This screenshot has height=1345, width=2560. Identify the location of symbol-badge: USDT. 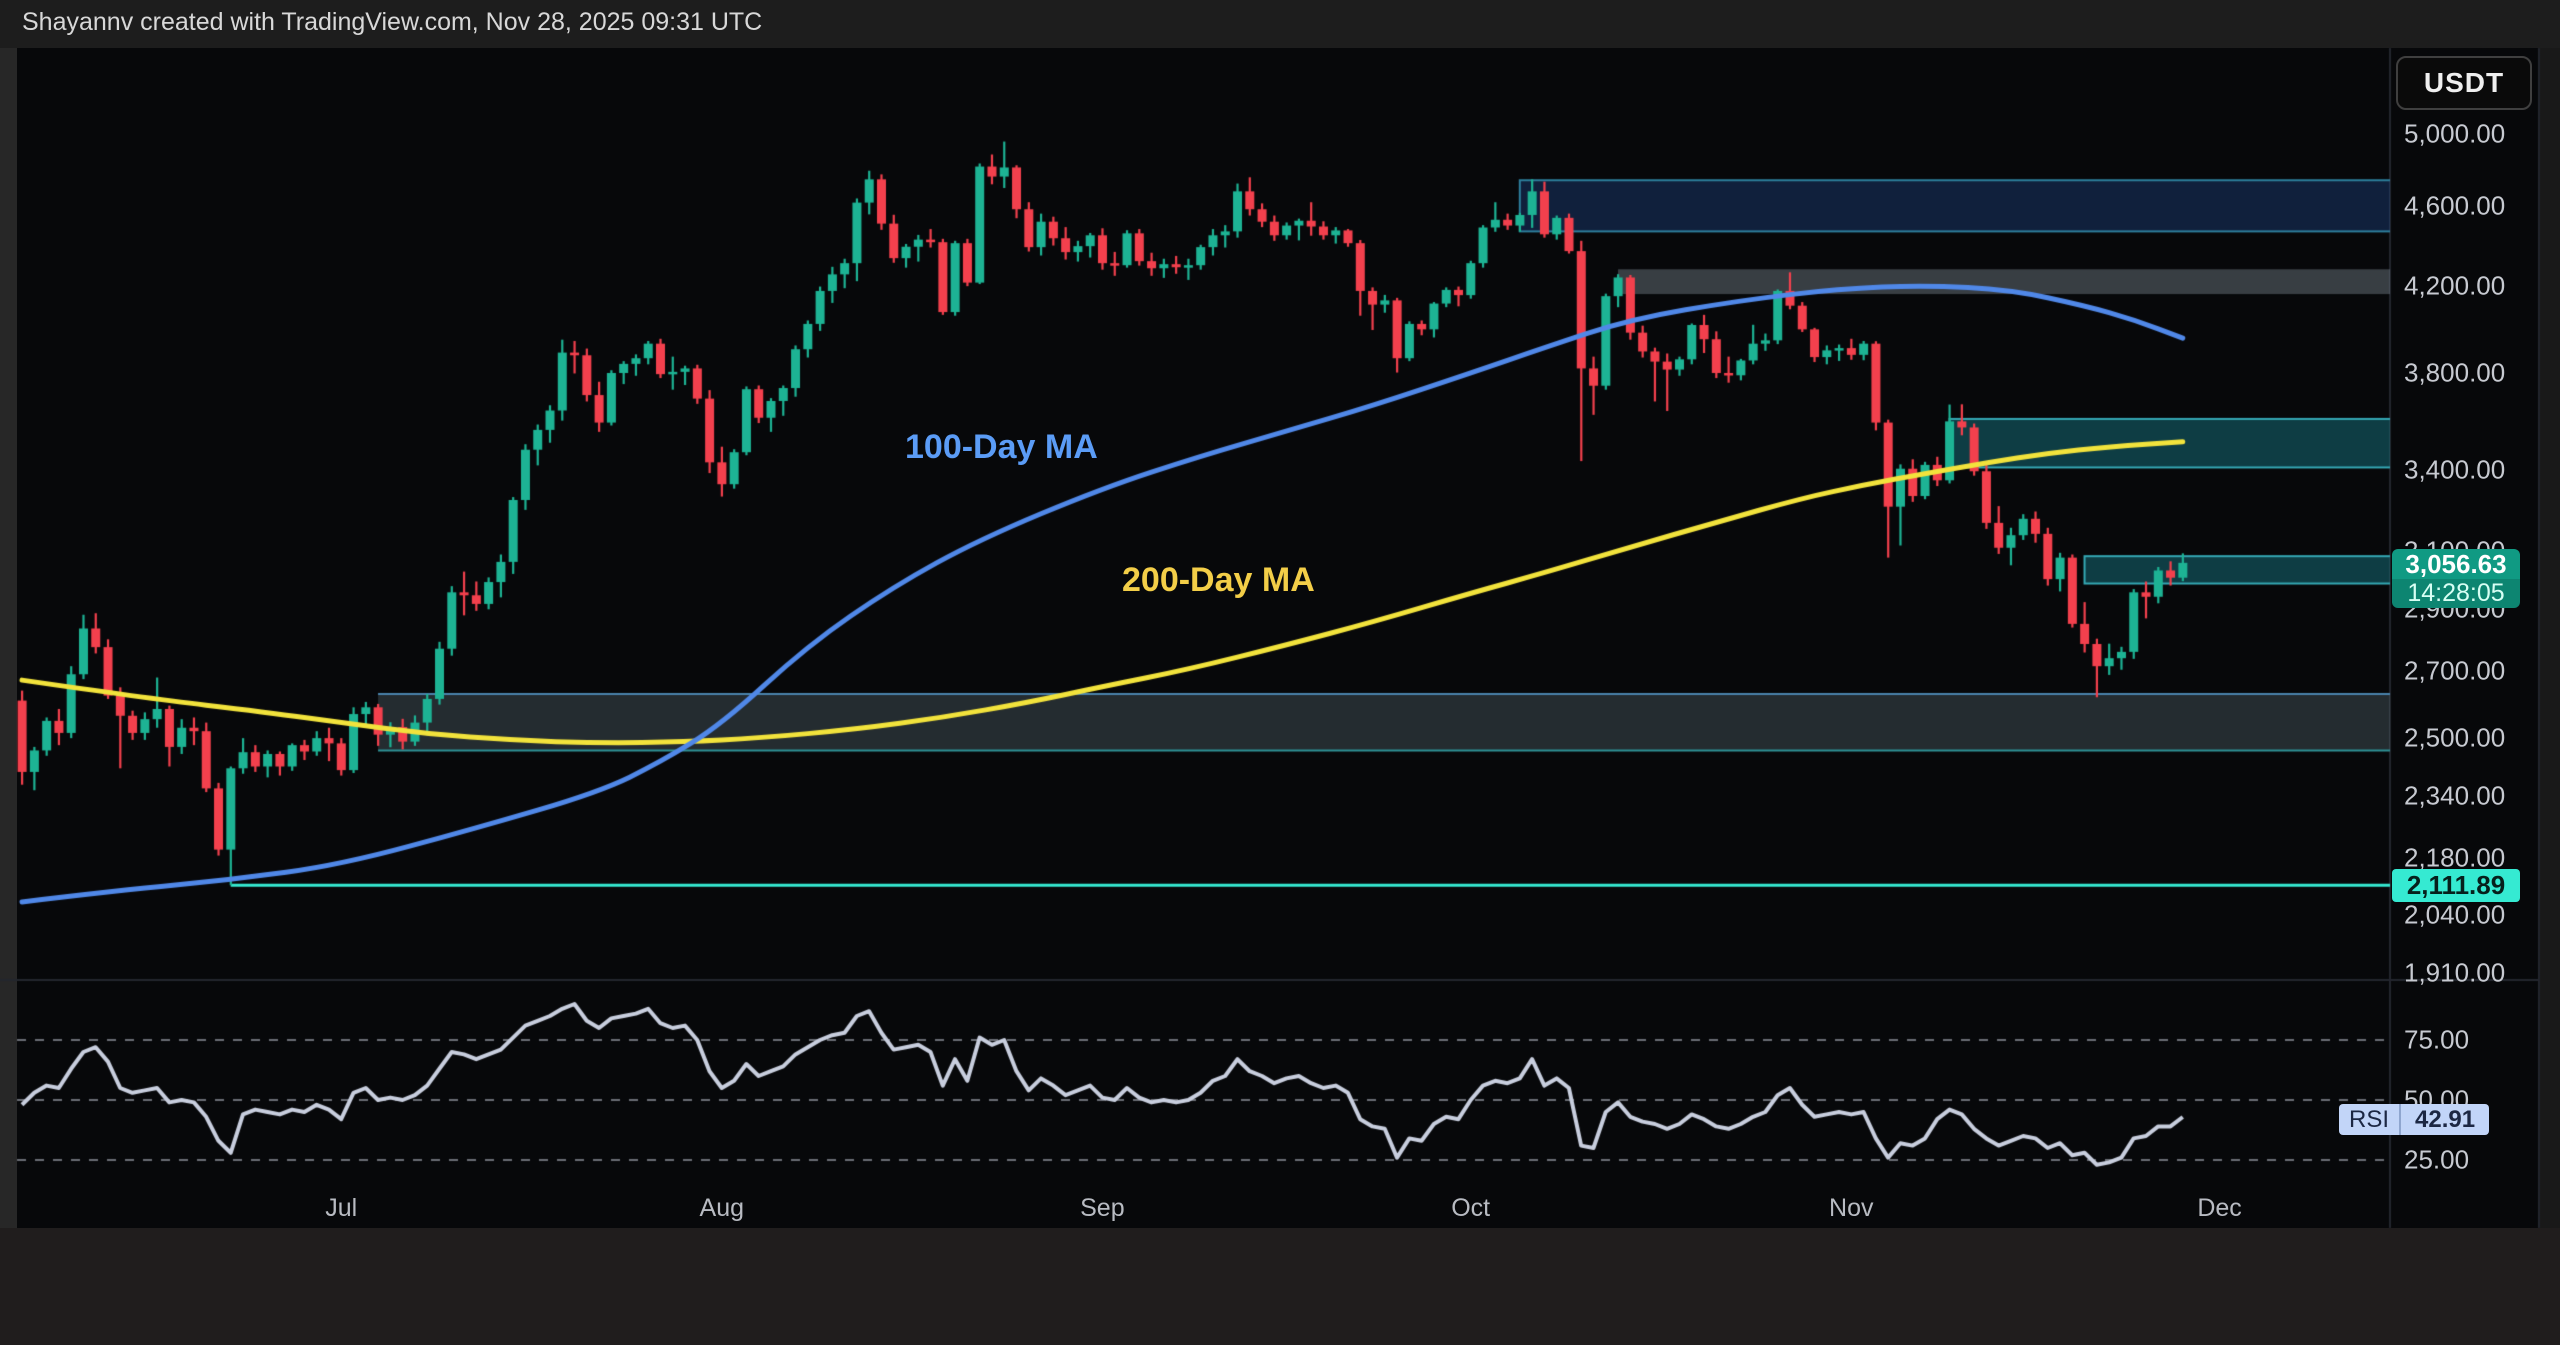
(2464, 83).